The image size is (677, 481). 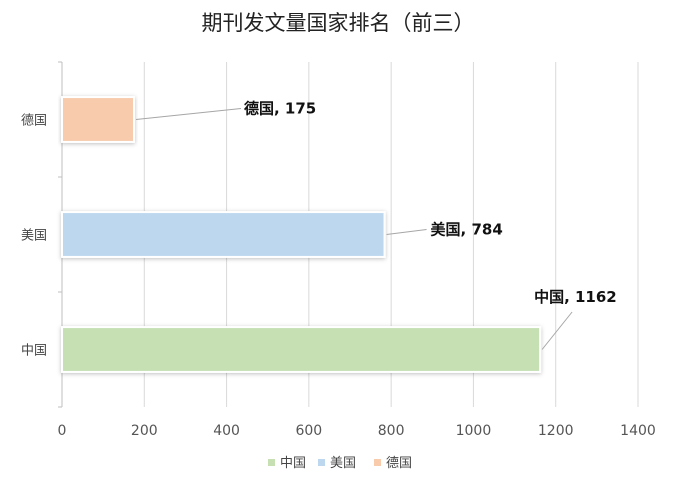 I want to click on bar-germany, so click(x=98, y=119).